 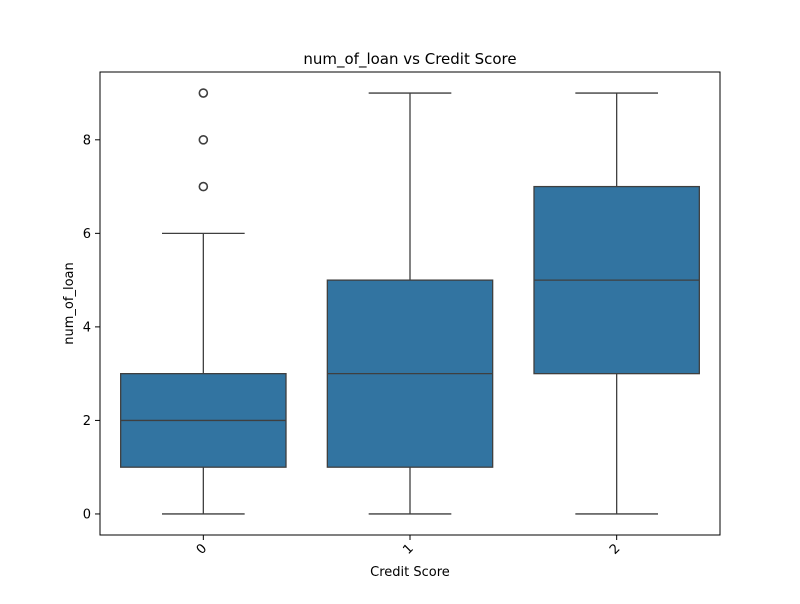 I want to click on chart-title: num_of_loan vs Credit Score, so click(x=409, y=59).